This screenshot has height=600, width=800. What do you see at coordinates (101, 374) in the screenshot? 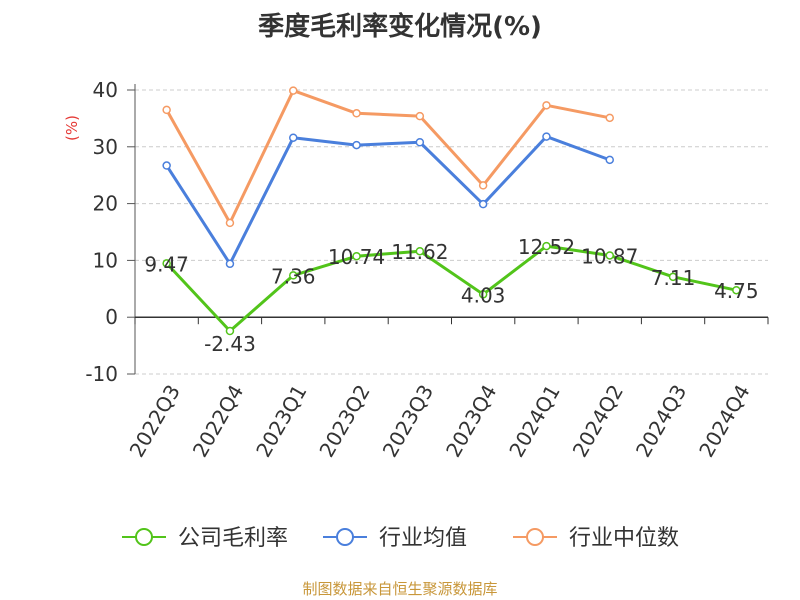
I see `y-tick-label: -10` at bounding box center [101, 374].